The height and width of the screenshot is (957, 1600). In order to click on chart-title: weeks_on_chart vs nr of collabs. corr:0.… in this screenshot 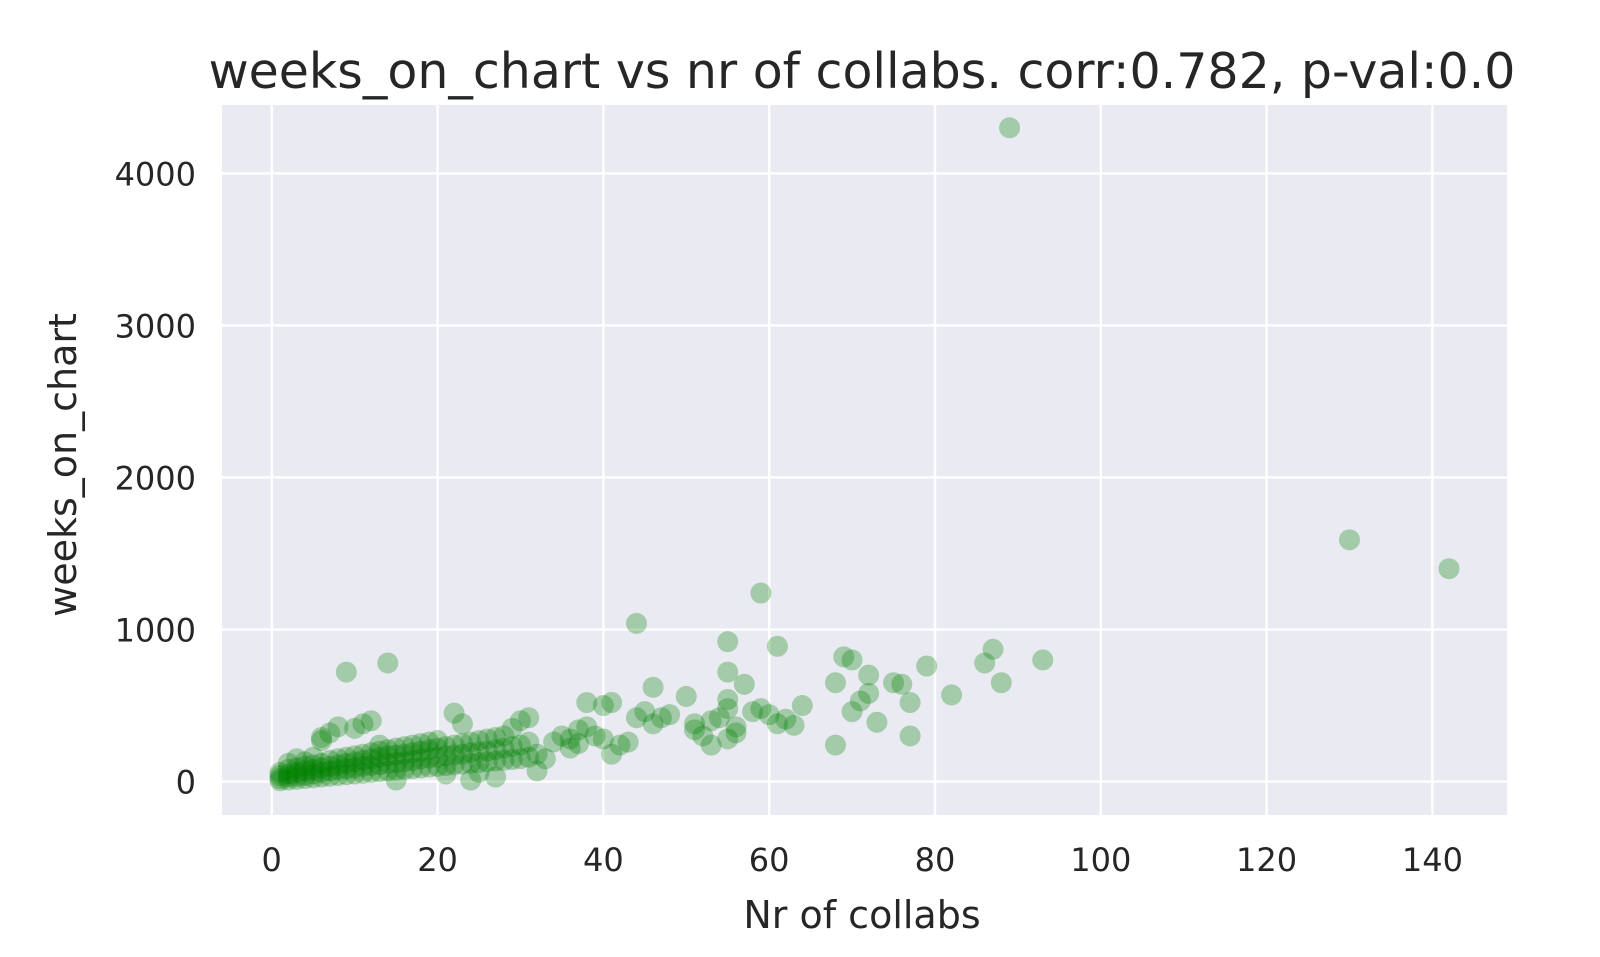, I will do `click(862, 71)`.